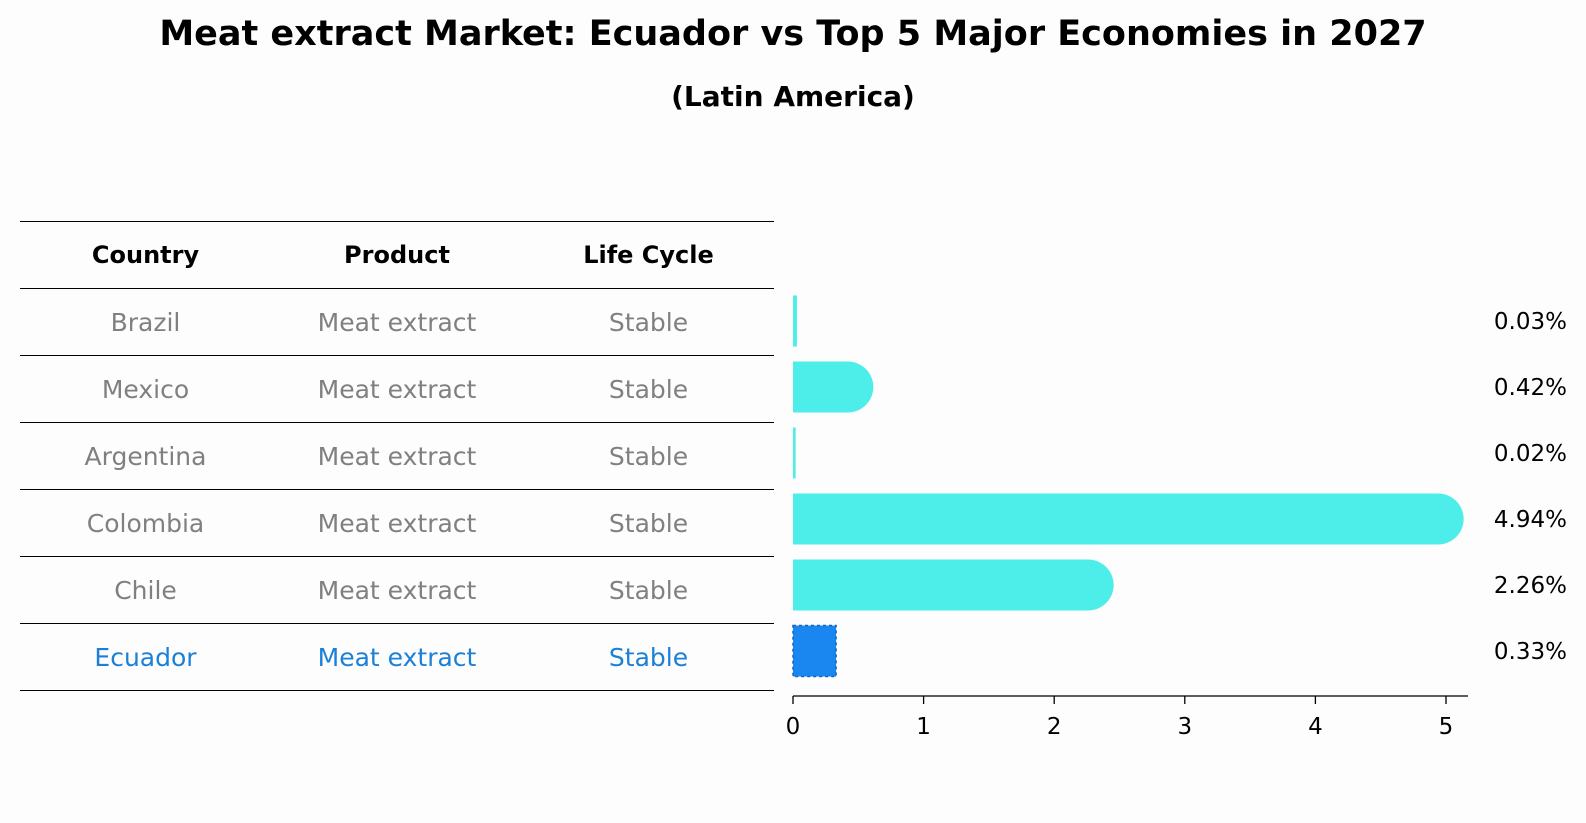 The image size is (1586, 823). I want to click on x-tick-label-2: 2, so click(1054, 727).